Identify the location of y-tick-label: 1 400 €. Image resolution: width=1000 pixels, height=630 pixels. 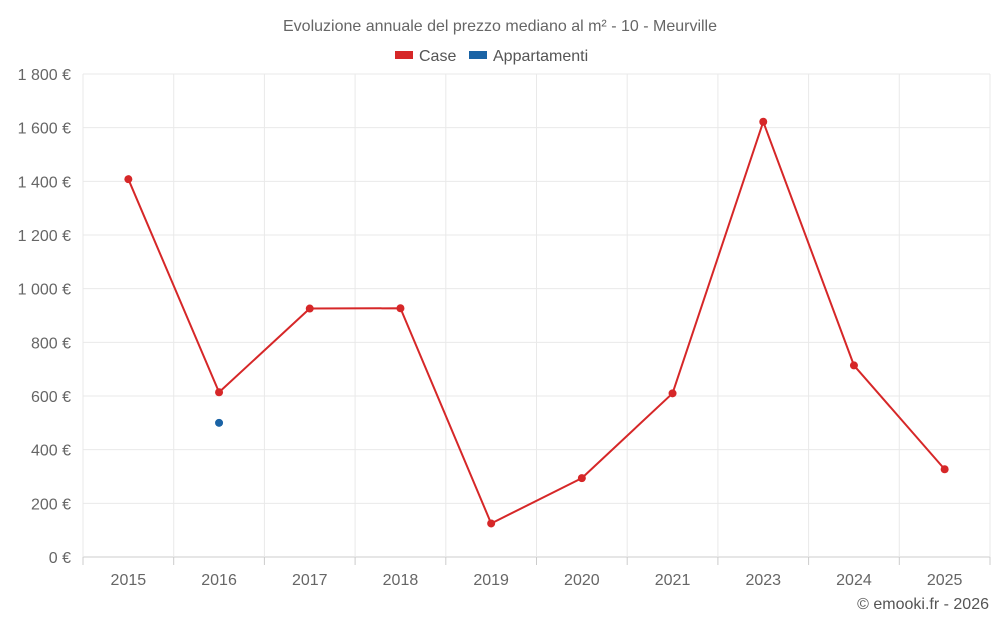
(44, 182).